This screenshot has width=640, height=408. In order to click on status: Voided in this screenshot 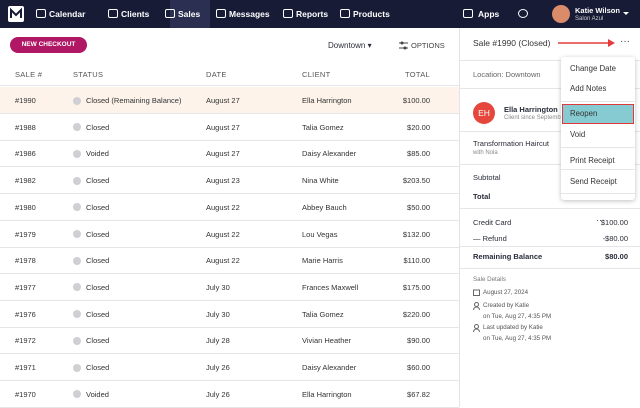, I will do `click(97, 394)`.